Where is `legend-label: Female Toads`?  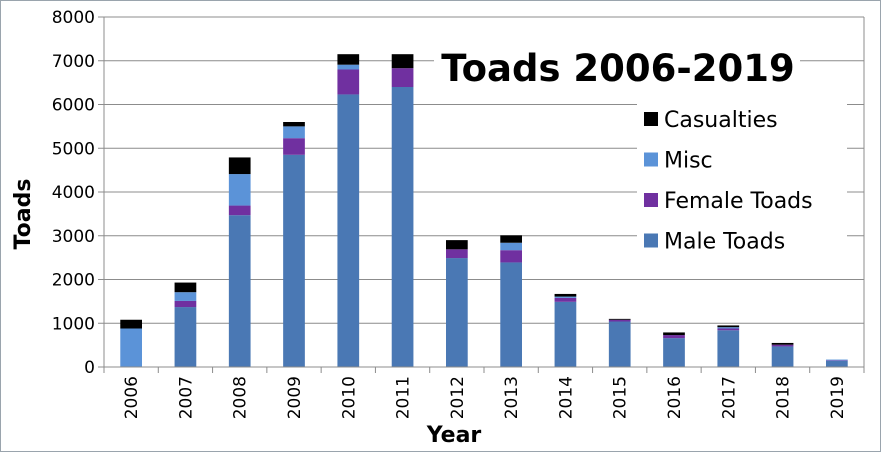
legend-label: Female Toads is located at coordinates (738, 201).